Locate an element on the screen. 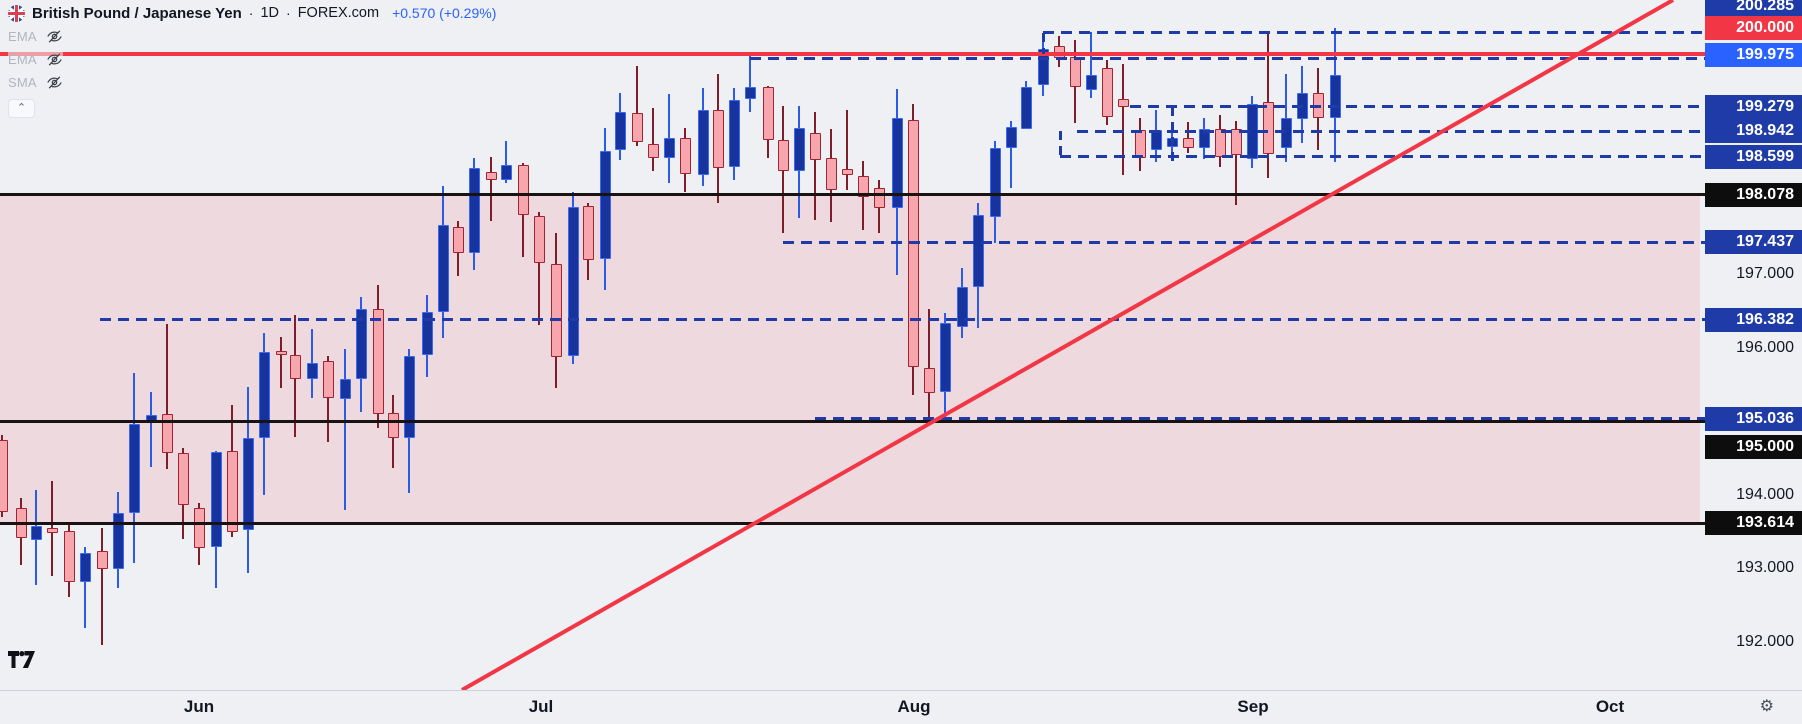 Image resolution: width=1802 pixels, height=724 pixels. price-level-label-navy: 198.942 is located at coordinates (1753, 131).